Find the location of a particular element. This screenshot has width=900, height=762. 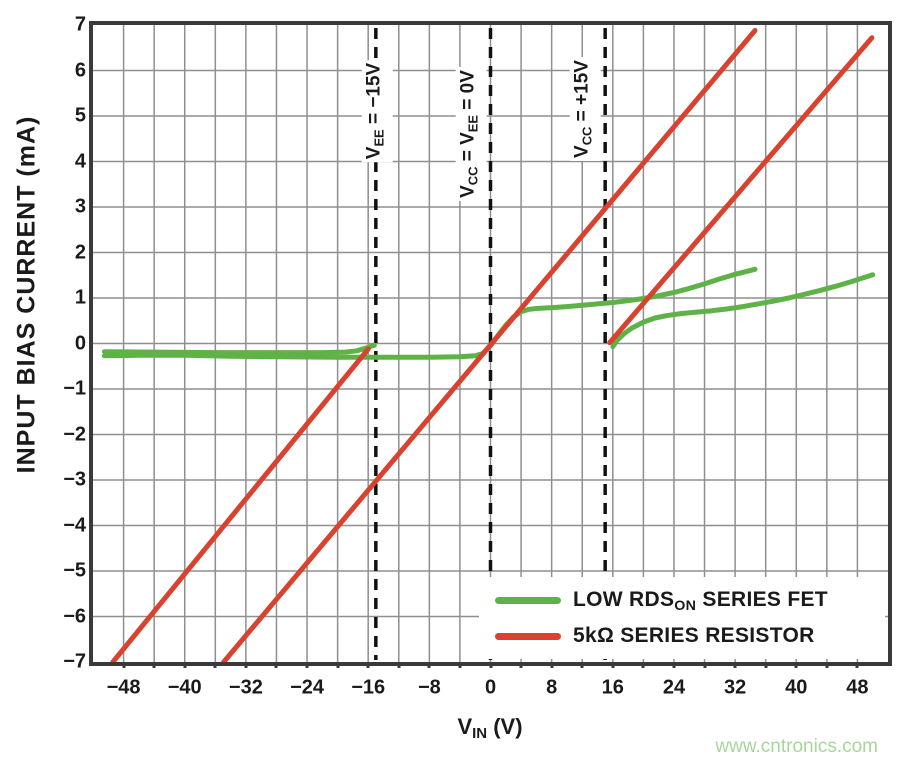

label-subscript: IN is located at coordinates (480, 734).